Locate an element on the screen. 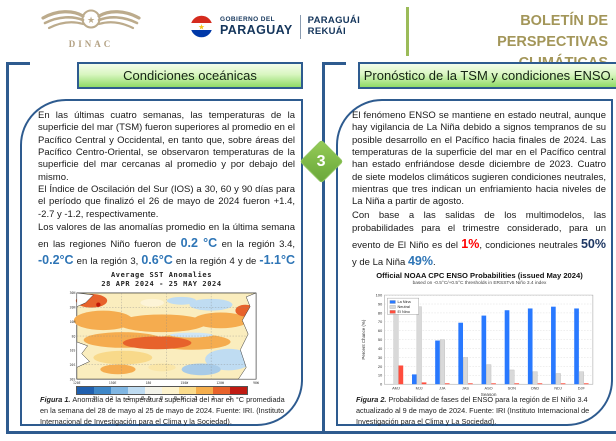 The image size is (616, 441). axis-tick-label: 10S is located at coordinates (72, 351).